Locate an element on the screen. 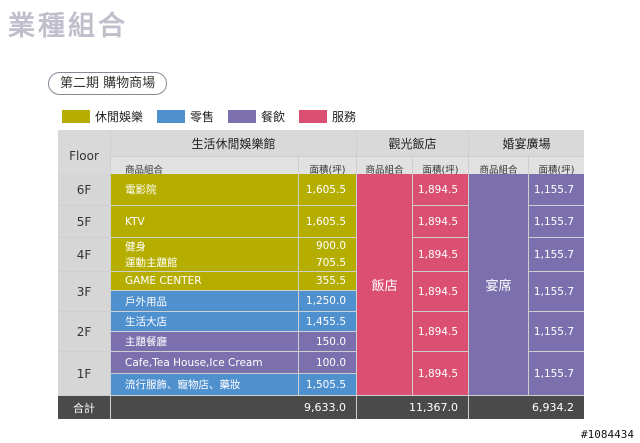 This screenshot has width=640, height=443. legend-swatch-leisure is located at coordinates (76, 116).